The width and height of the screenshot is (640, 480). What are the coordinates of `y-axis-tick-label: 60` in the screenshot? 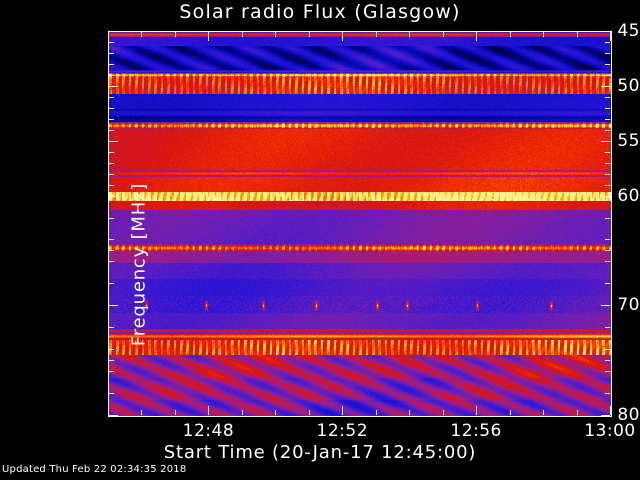 It's located at (628, 195).